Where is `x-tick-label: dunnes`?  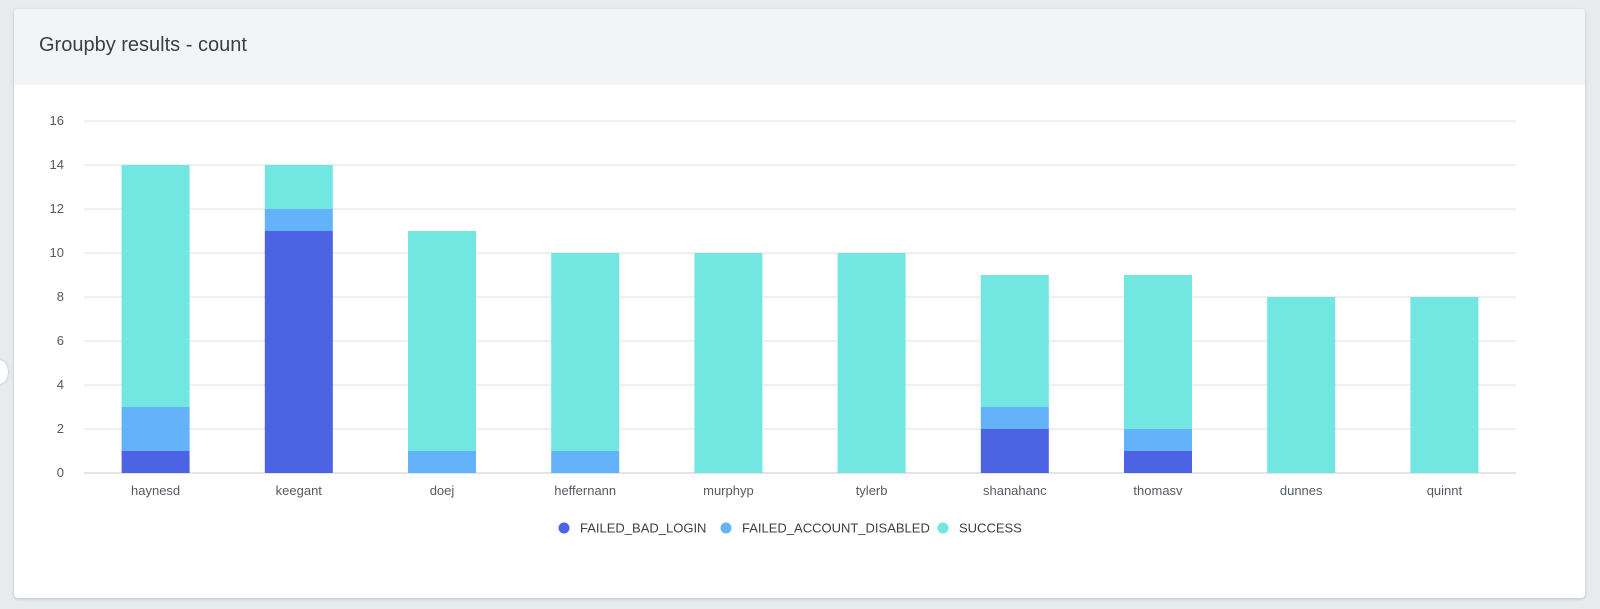 x-tick-label: dunnes is located at coordinates (1301, 490).